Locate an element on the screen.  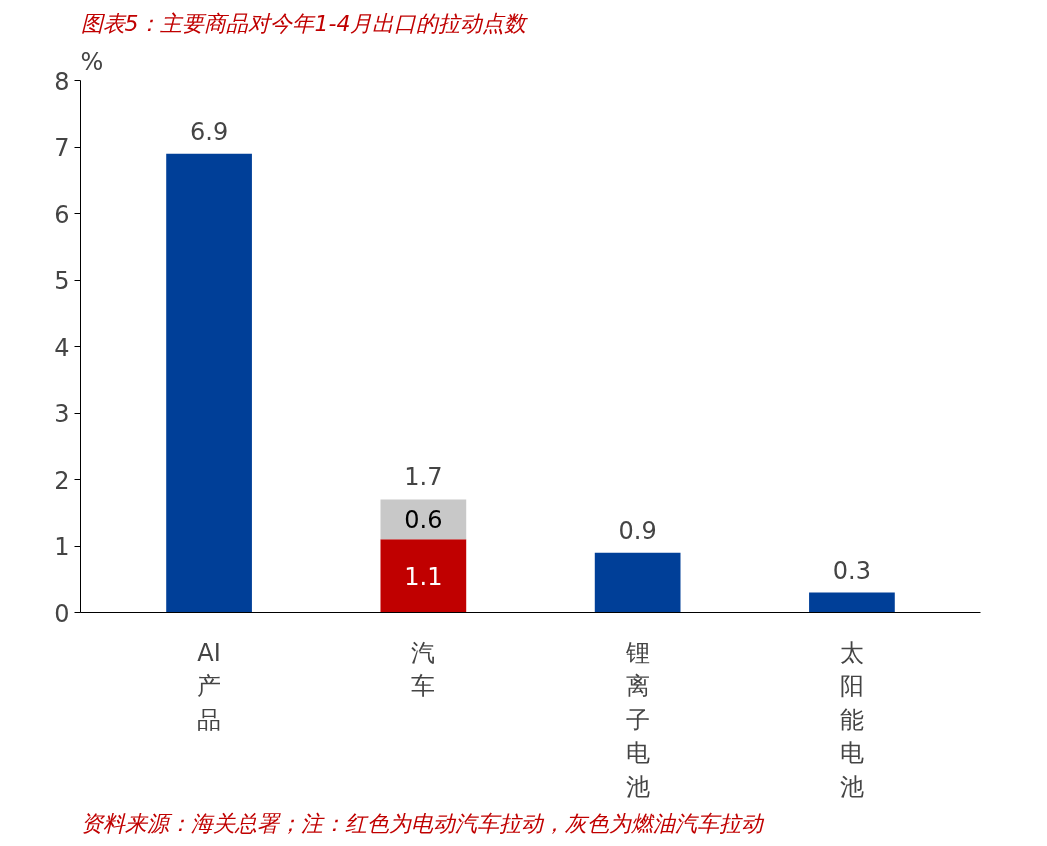
data-label: 0.9 is located at coordinates (637, 530).